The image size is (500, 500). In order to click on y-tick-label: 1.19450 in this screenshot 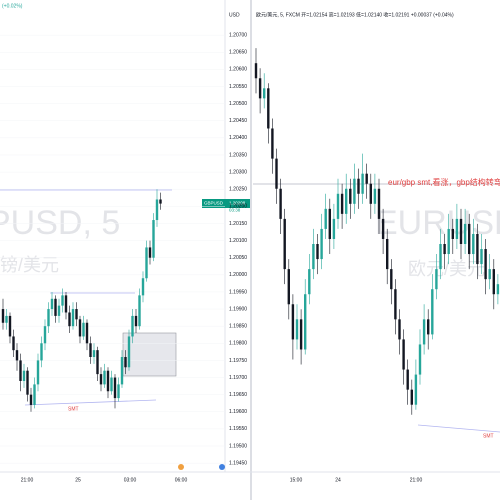, I will do `click(238, 463)`.